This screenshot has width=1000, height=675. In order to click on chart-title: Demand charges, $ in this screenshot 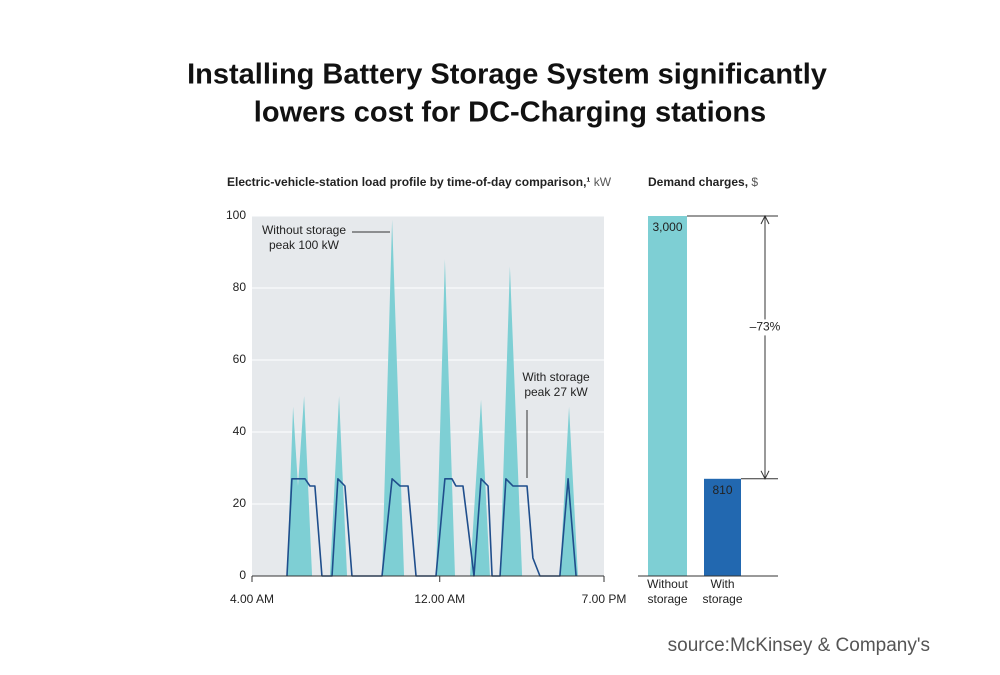, I will do `click(703, 182)`.